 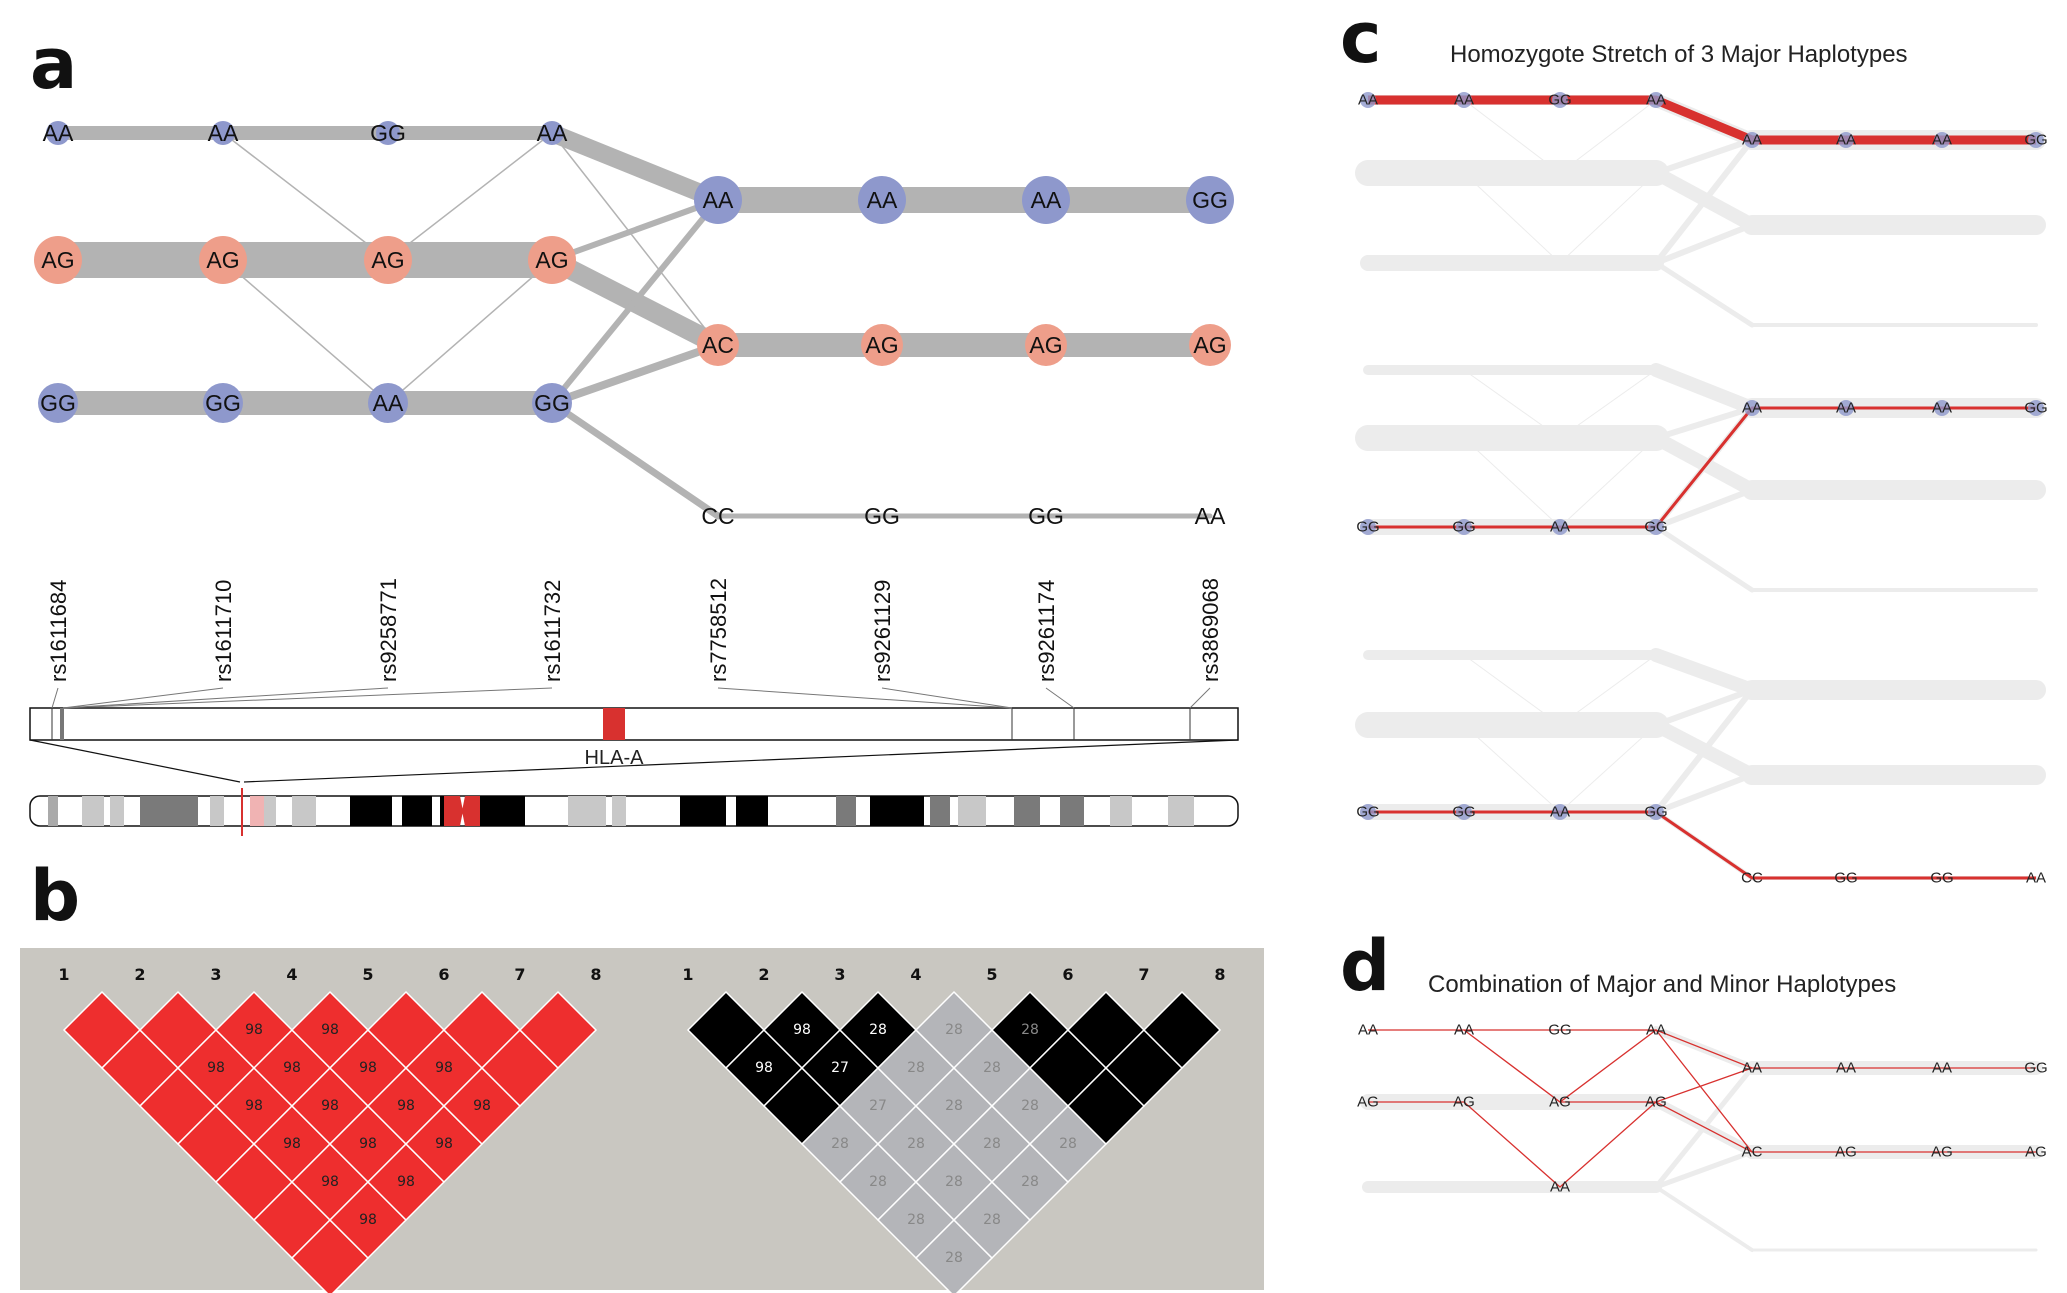 I want to click on stretch-set: AA AA GG AA AA AA AA GG, so click(x=1701, y=210).